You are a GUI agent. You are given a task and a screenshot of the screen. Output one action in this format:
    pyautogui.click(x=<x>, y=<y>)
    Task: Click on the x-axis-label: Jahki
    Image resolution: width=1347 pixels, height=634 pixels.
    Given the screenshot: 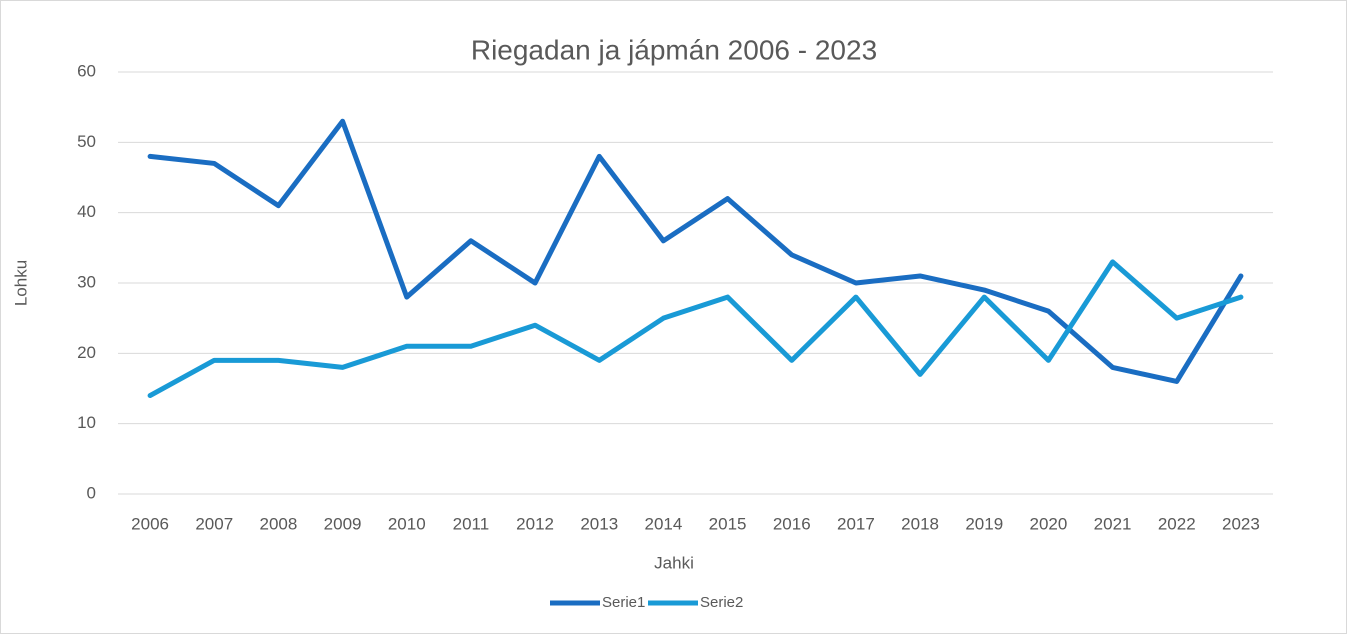 What is the action you would take?
    pyautogui.click(x=674, y=562)
    